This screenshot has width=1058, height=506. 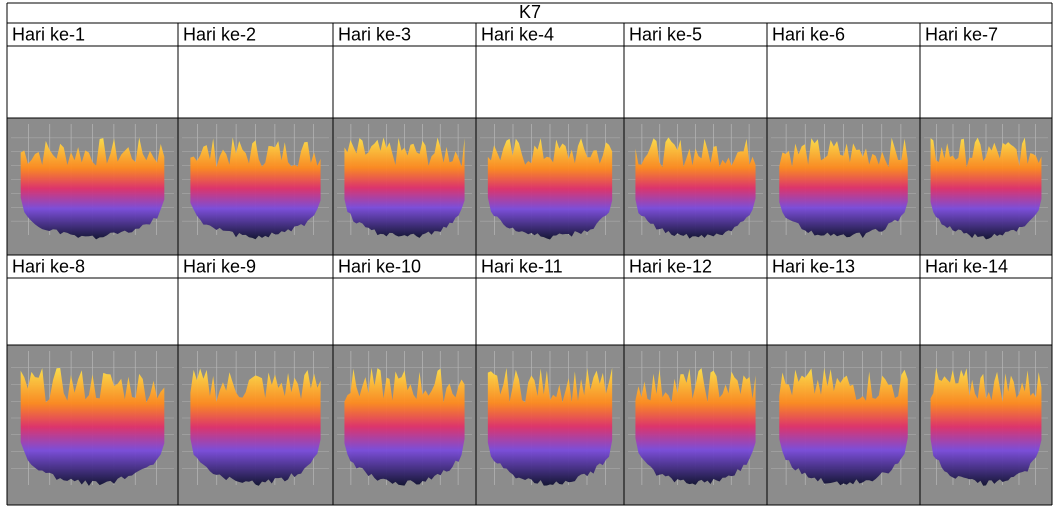 I want to click on day-label: Hari ke-1, so click(x=48, y=34).